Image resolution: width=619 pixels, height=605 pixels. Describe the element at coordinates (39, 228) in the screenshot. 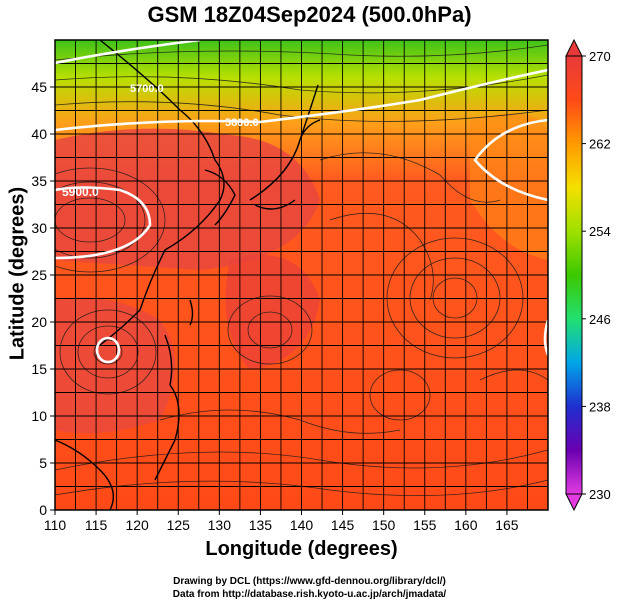

I see `y-tick-label: 30` at that location.